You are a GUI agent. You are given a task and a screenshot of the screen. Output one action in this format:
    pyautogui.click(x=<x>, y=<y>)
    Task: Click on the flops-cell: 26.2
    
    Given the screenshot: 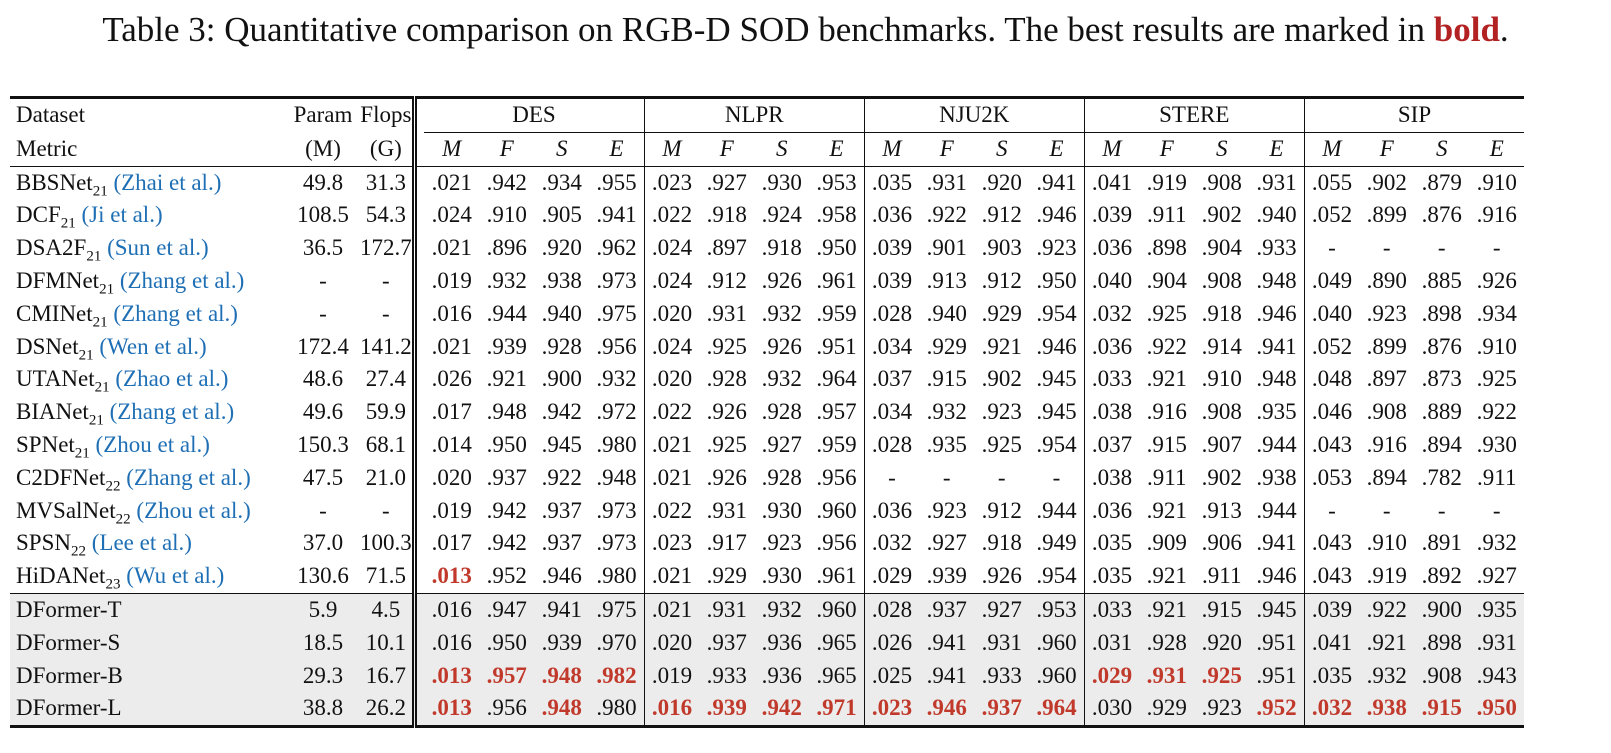 What is the action you would take?
    pyautogui.click(x=388, y=710)
    